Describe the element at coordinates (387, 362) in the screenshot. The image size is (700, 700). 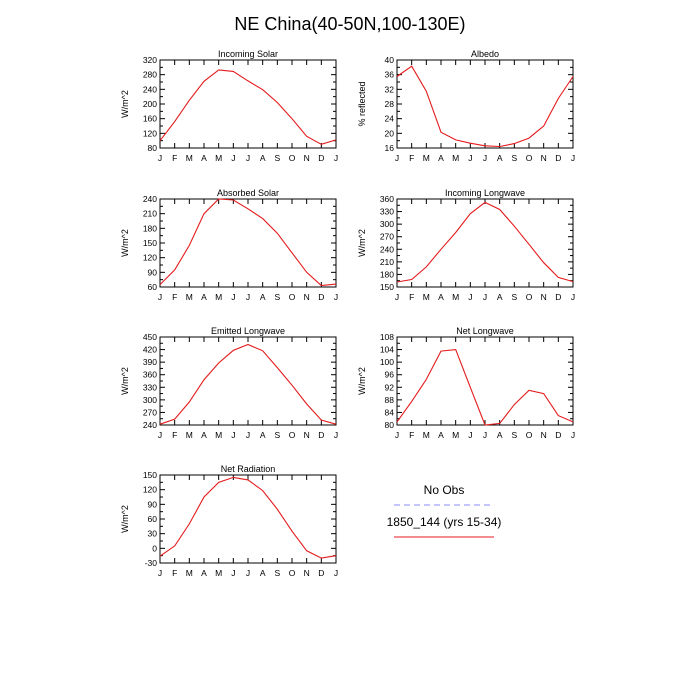
I see `y-tick-label: 100` at that location.